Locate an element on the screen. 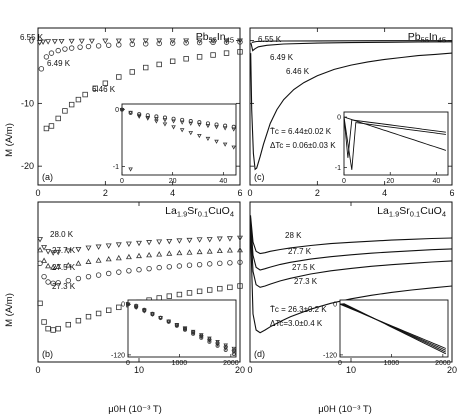 The image size is (474, 417). y-axis-title-bottom: M (A/m) is located at coordinates (9, 310).